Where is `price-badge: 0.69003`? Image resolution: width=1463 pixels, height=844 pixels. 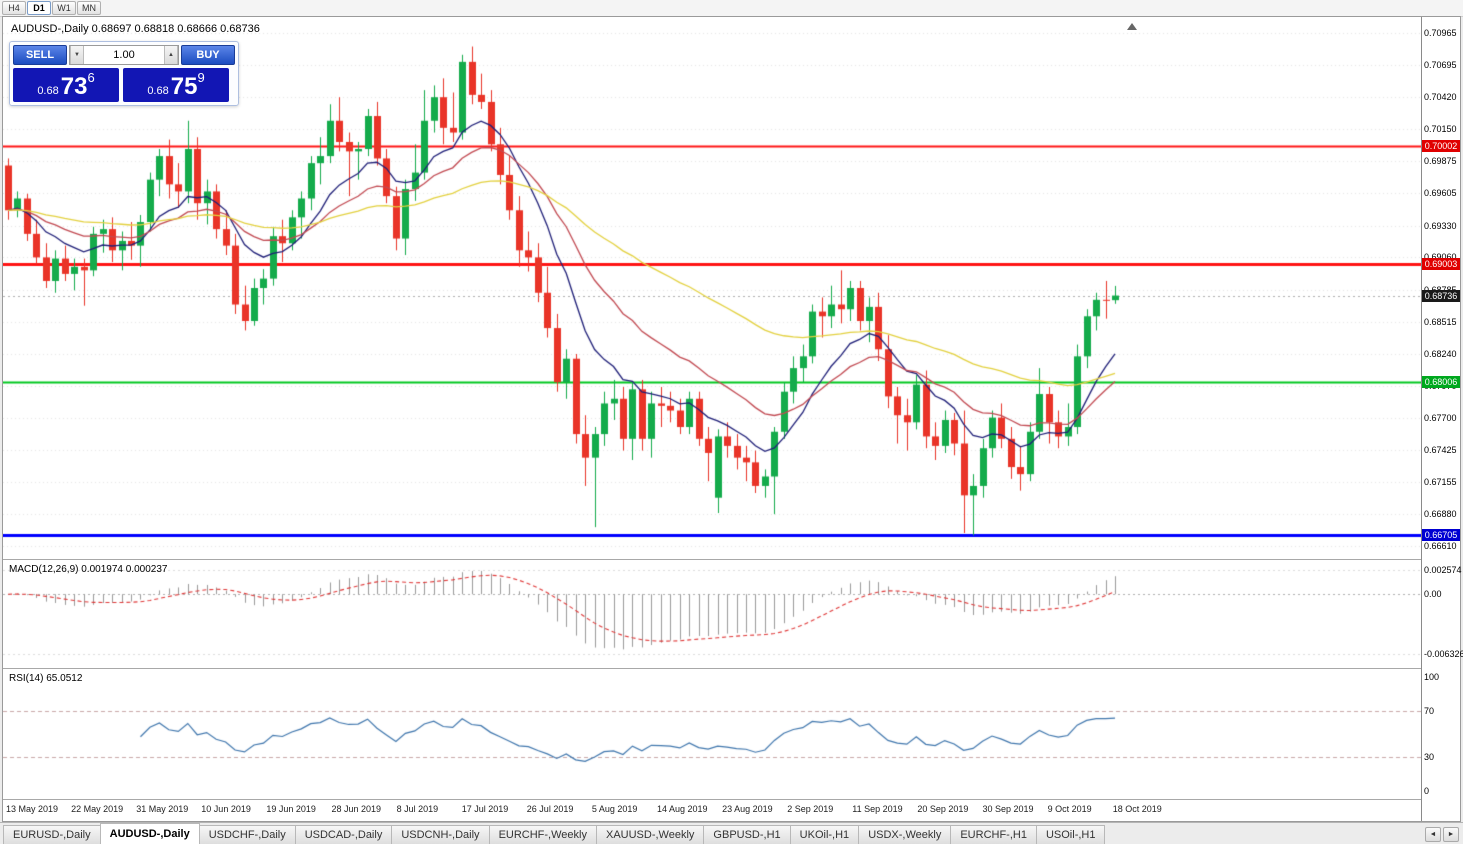
price-badge: 0.69003 is located at coordinates (1441, 264).